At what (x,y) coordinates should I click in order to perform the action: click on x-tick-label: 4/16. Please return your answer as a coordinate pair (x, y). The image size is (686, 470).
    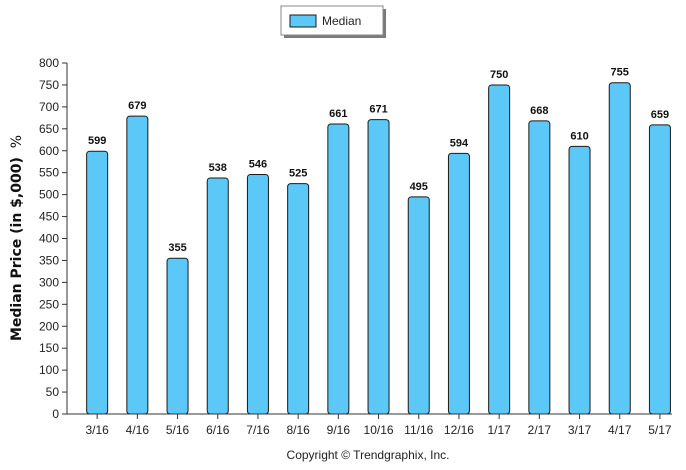
    Looking at the image, I should click on (138, 430).